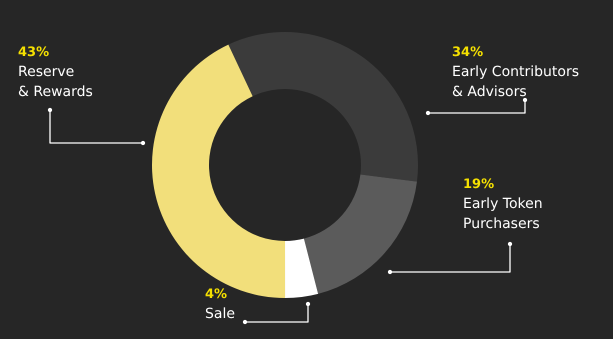  What do you see at coordinates (55, 82) in the screenshot?
I see `slice-label: Reserve & Rewards` at bounding box center [55, 82].